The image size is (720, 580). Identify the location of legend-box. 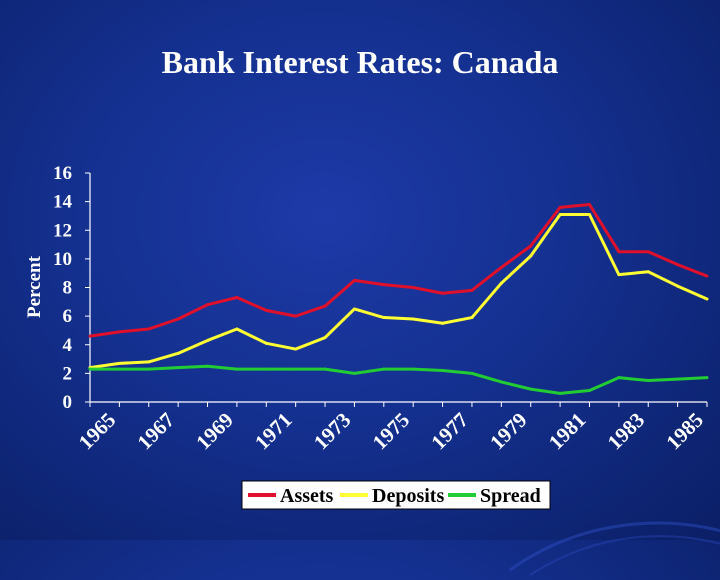
(396, 495).